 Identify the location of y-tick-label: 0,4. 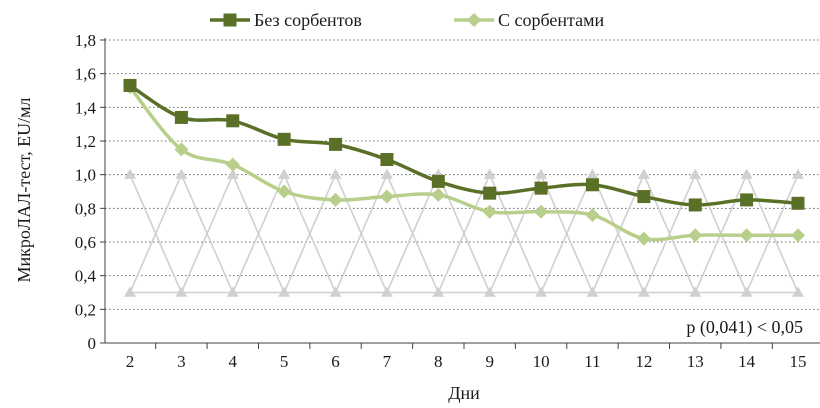
(86, 276).